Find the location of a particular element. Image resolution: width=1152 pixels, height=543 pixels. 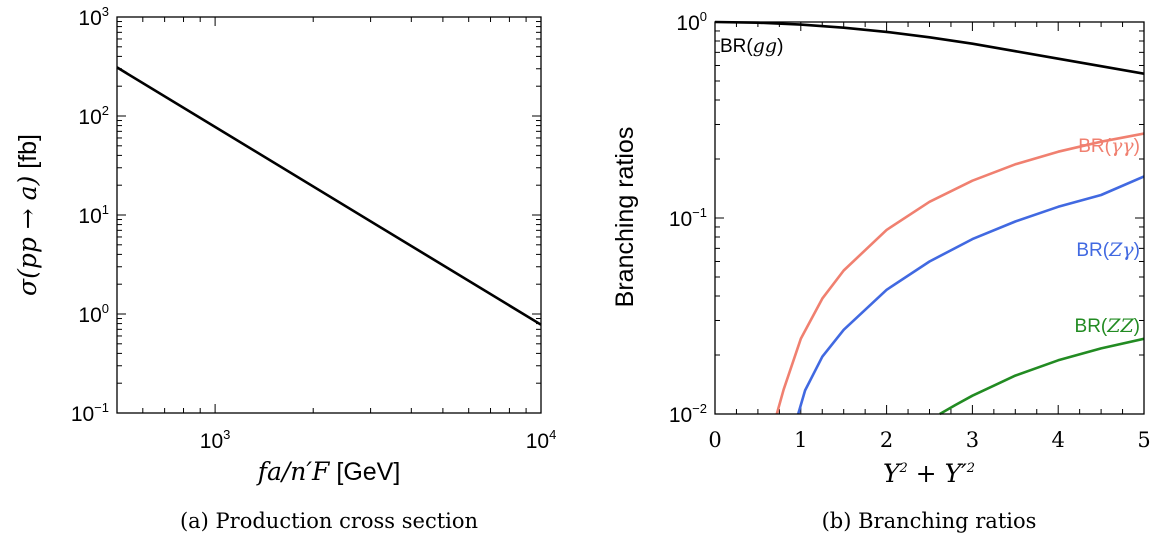

series-label-z-gamma: BR(Zγ) is located at coordinates (1108, 250).